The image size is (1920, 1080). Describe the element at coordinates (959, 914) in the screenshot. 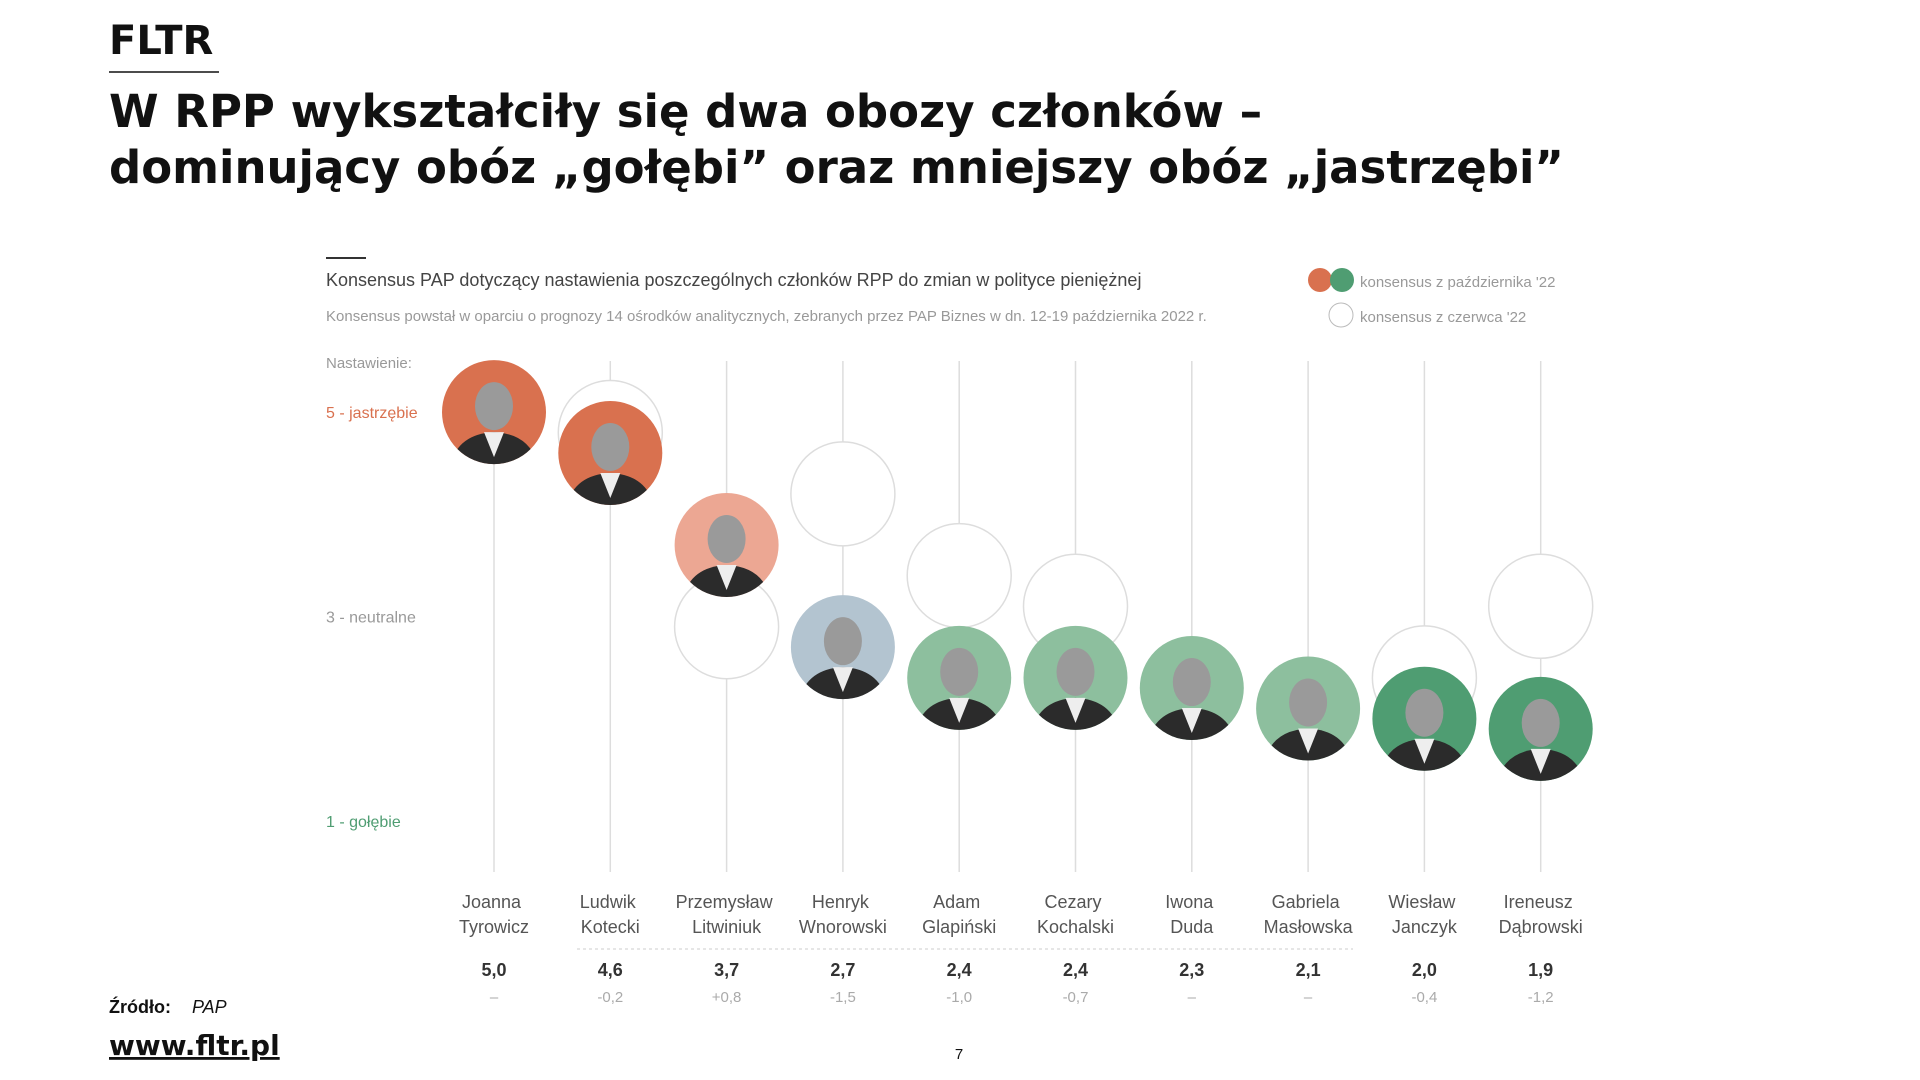

I see `category-label: Adam Glapiński` at that location.